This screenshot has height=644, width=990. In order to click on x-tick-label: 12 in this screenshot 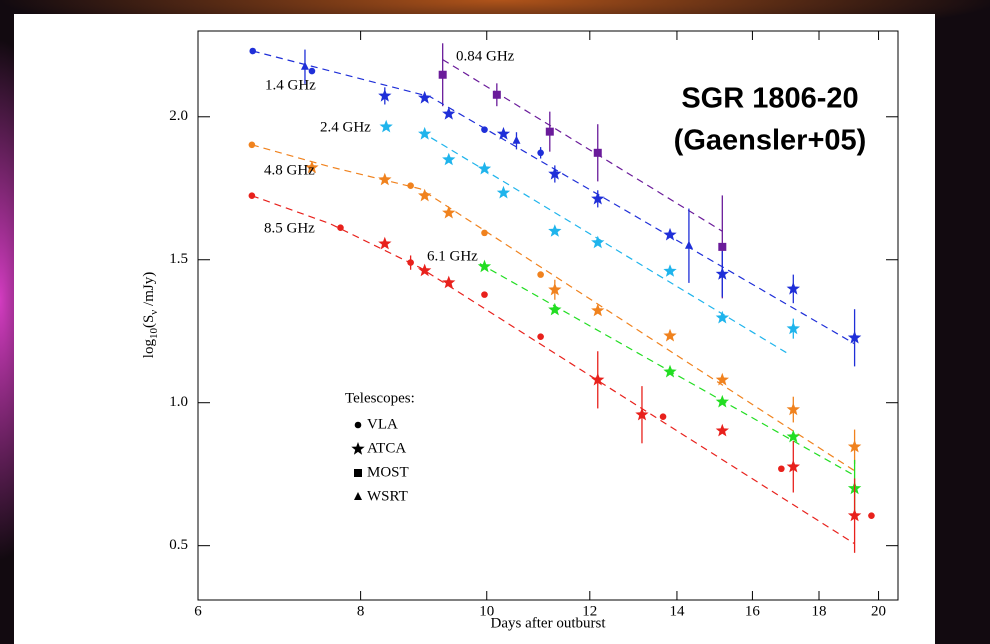, I will do `click(589, 611)`.